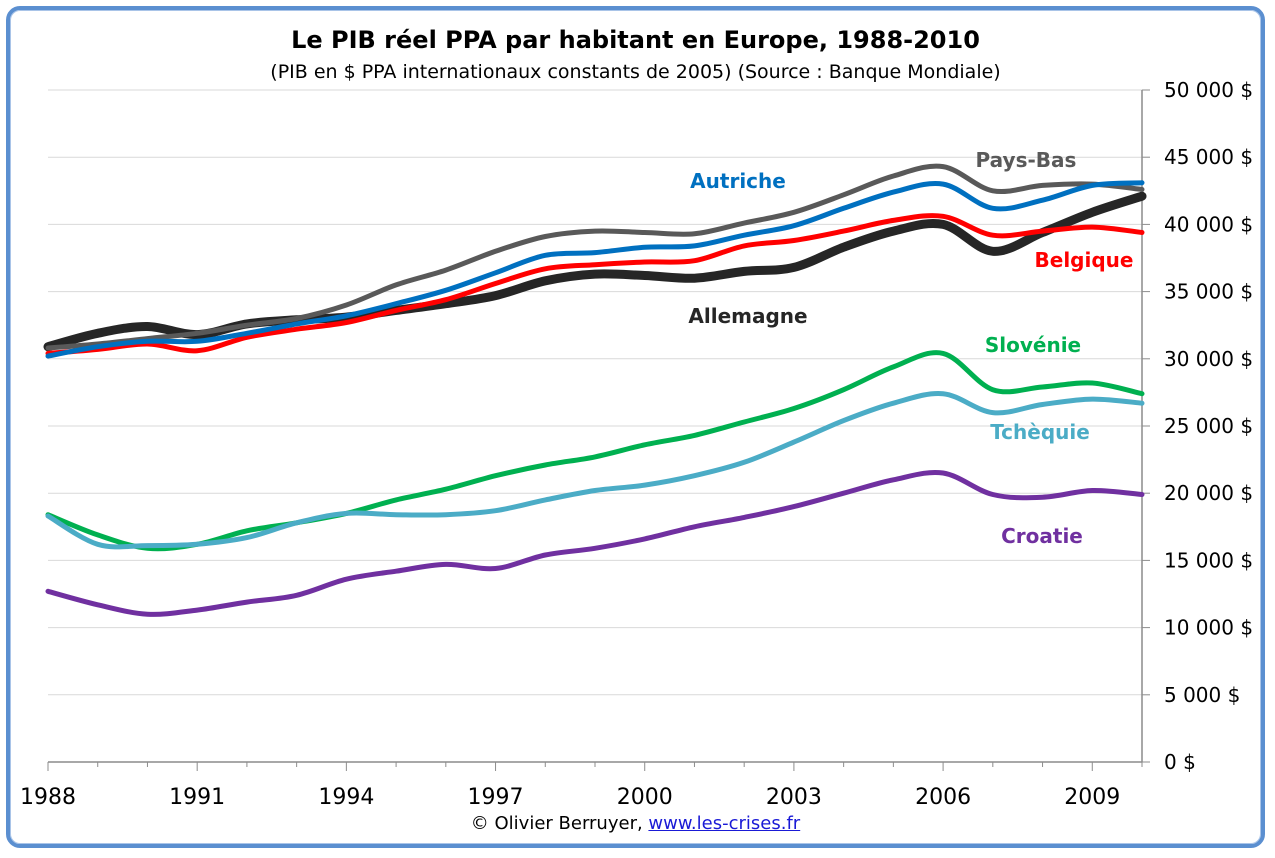 Image resolution: width=1275 pixels, height=858 pixels. What do you see at coordinates (1208, 359) in the screenshot?
I see `tick-label-y: 30 000 $` at bounding box center [1208, 359].